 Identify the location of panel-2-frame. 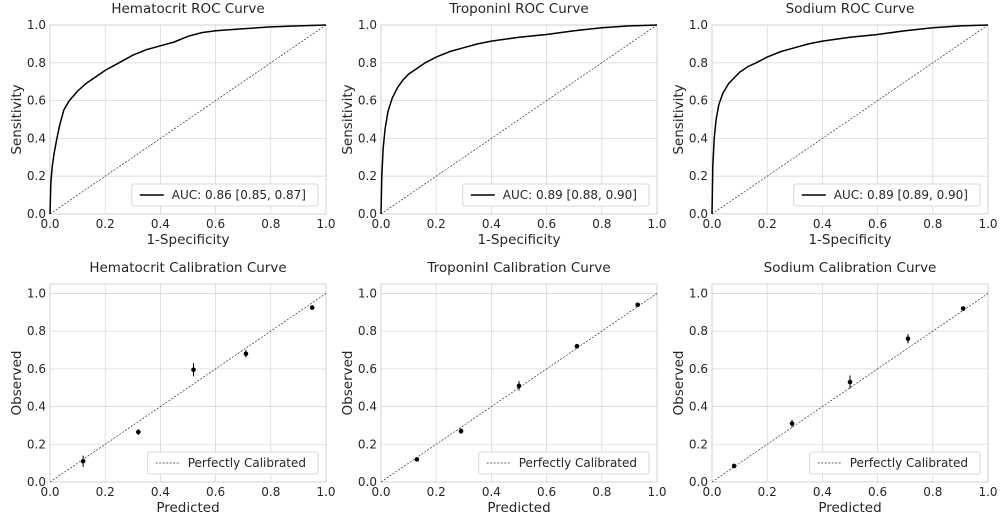
(519, 119).